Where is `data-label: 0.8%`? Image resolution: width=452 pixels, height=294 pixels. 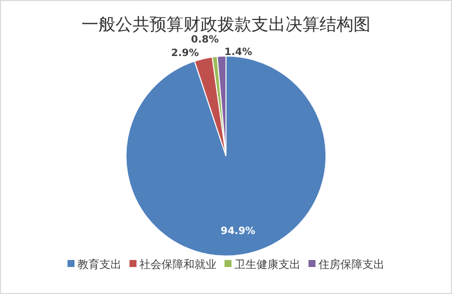
data-label: 0.8% is located at coordinates (205, 40).